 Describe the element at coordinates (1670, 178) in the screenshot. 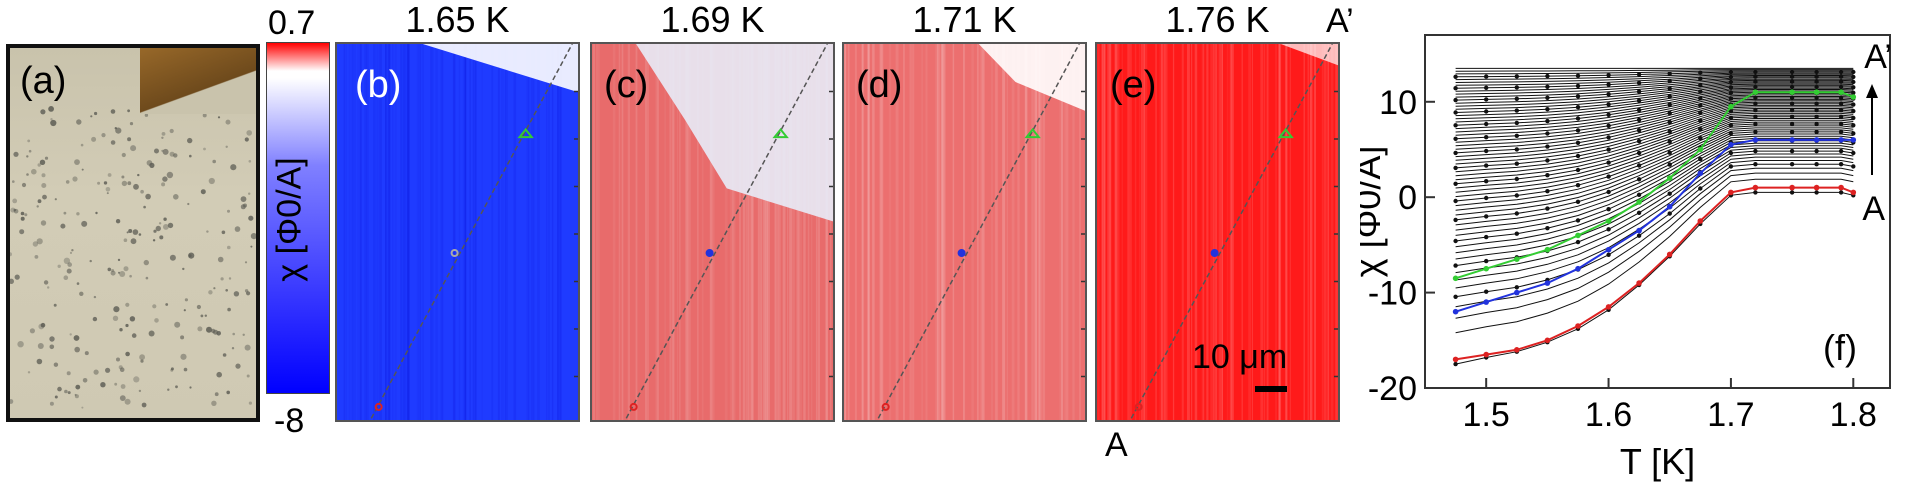

I see `series-point-green` at that location.